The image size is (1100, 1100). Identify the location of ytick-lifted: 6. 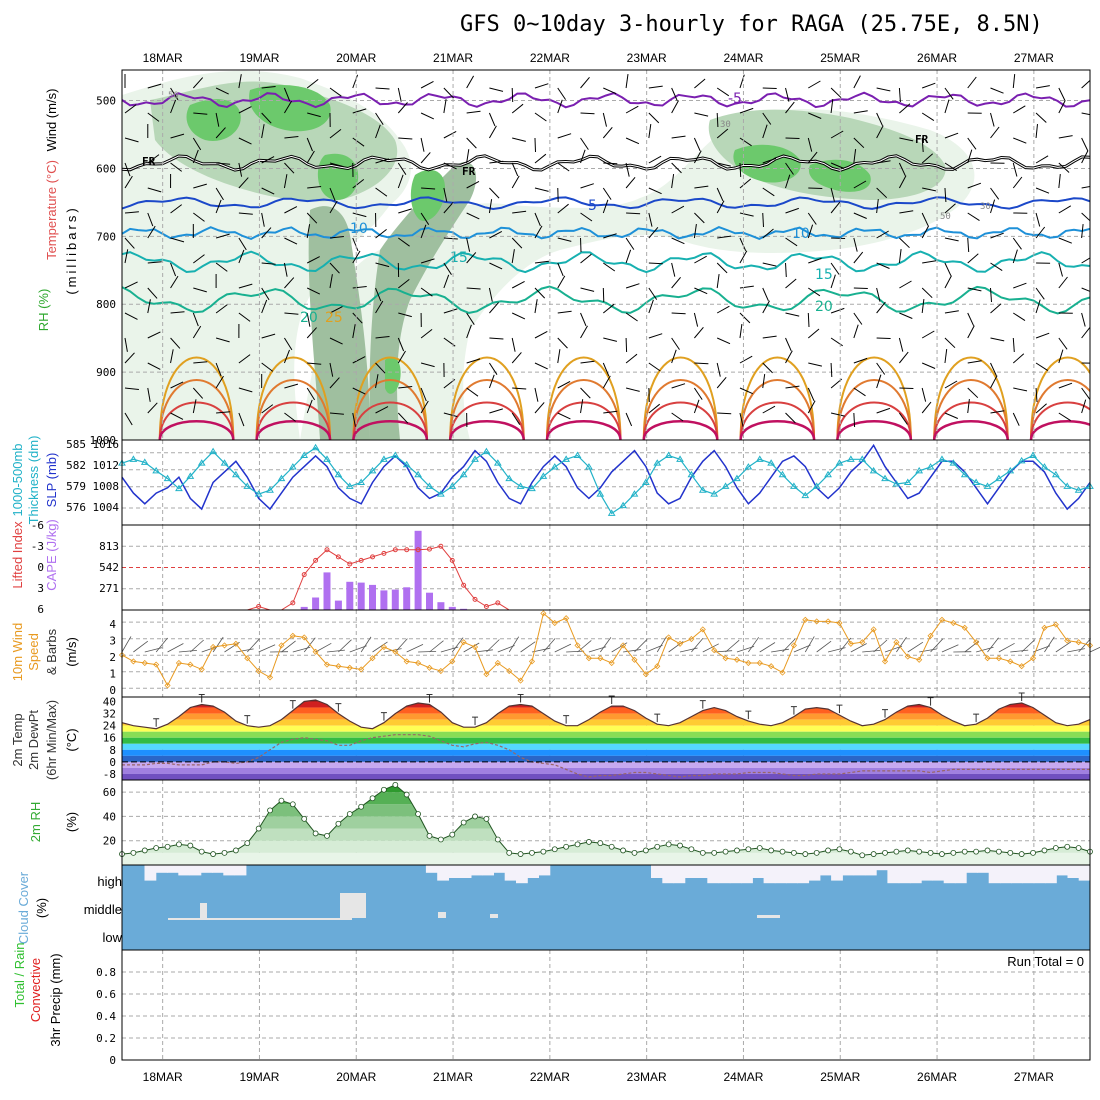
(40, 609).